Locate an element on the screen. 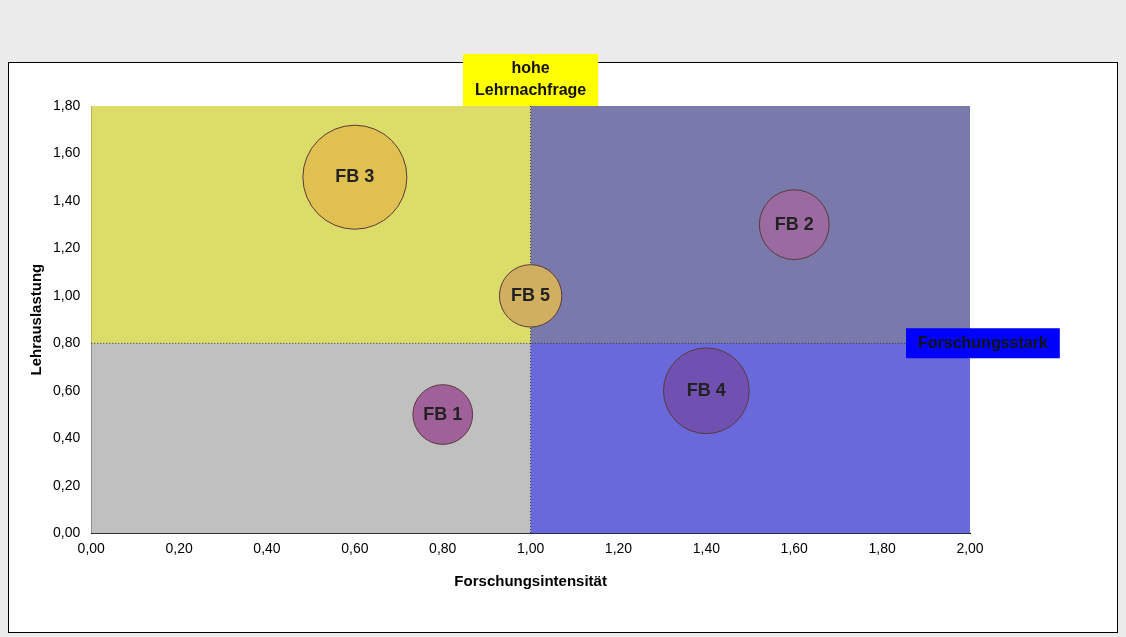 This screenshot has height=637, width=1126. y-tick-label: 0,00 is located at coordinates (67, 532).